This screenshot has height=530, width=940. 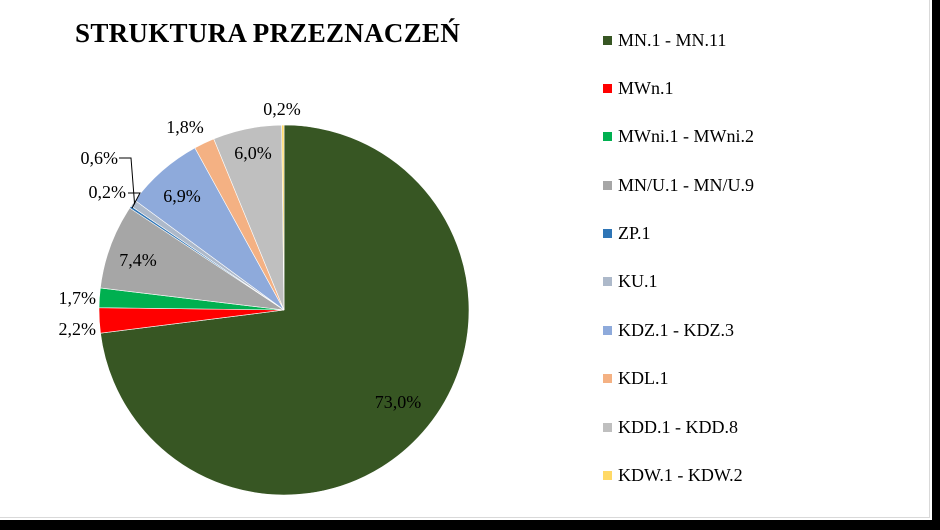 What do you see at coordinates (686, 184) in the screenshot?
I see `legend-label: MN/U.1 - MN/U.9` at bounding box center [686, 184].